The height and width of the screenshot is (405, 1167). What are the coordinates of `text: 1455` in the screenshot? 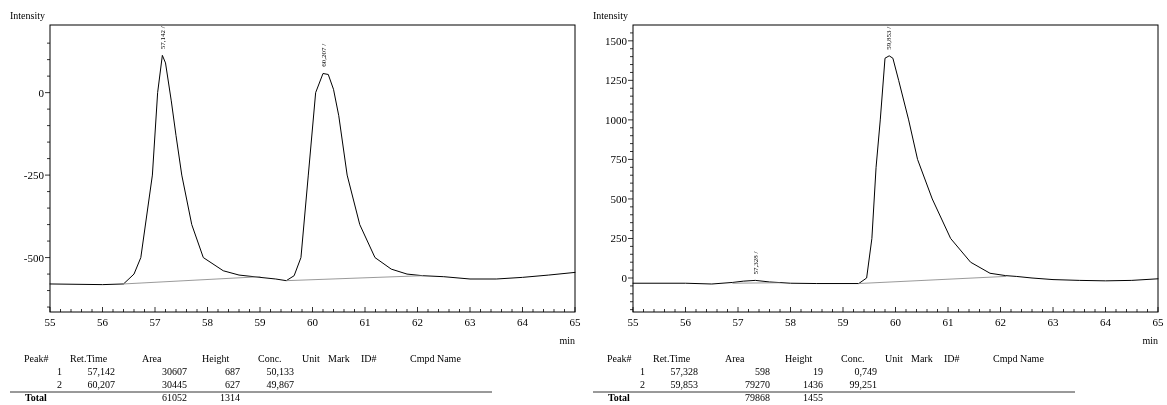 It's located at (813, 397).